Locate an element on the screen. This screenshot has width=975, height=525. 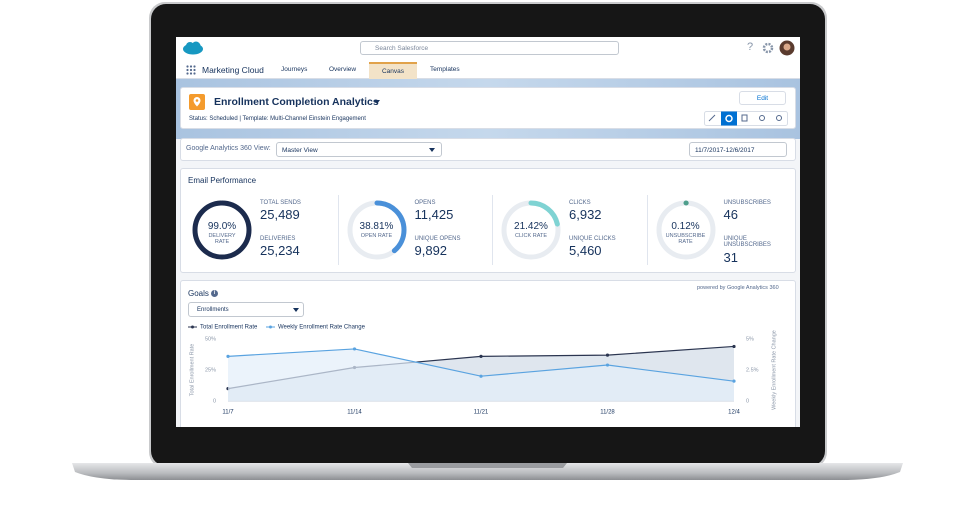
rate-value: 0.12% is located at coordinates (685, 226).